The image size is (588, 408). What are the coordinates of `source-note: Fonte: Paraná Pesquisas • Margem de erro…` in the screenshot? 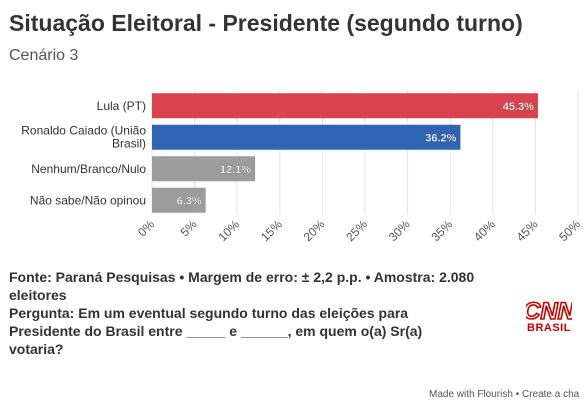 It's located at (242, 286).